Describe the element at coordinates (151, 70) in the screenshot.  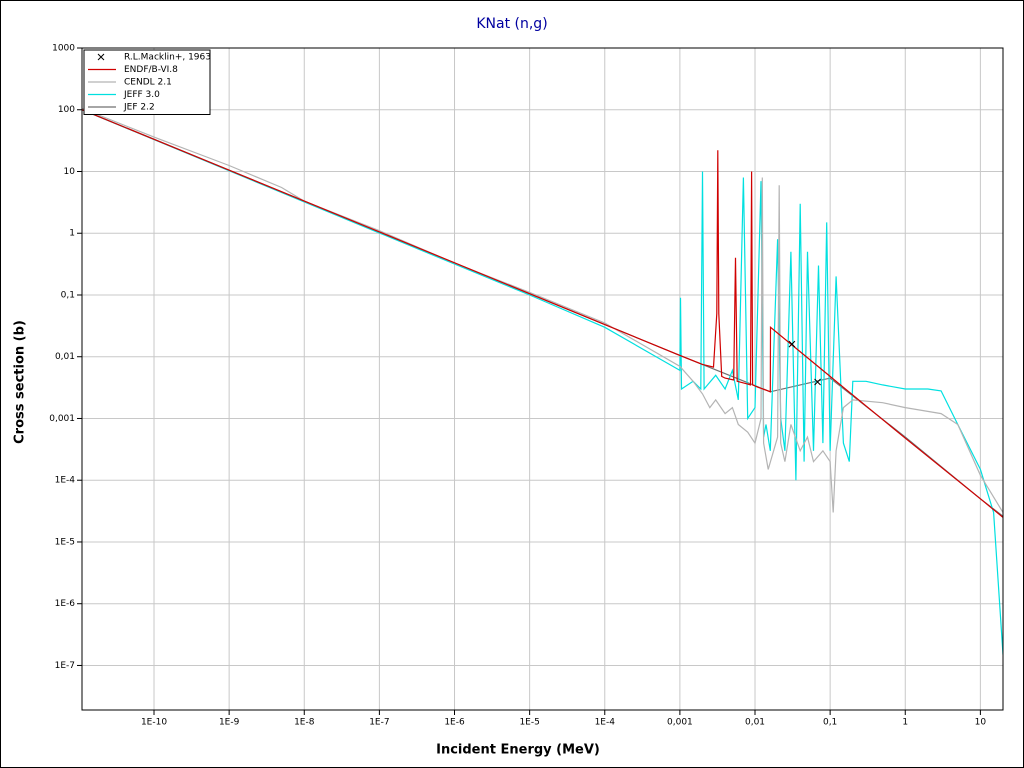
I see `legend-label: ENDF/B-VI.8` at that location.